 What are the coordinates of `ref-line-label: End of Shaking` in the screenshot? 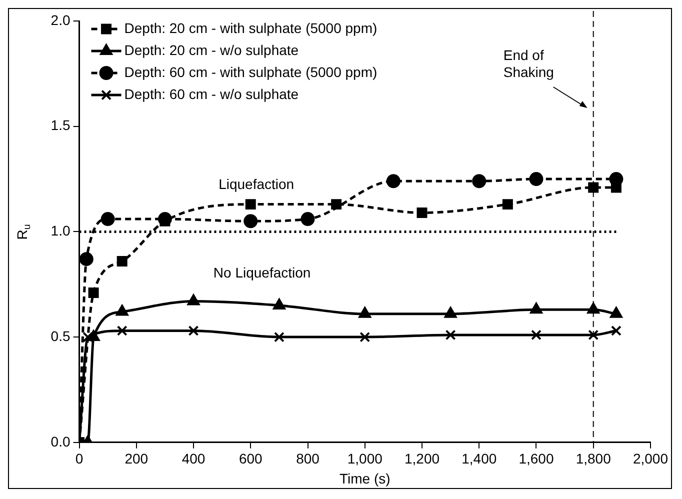 It's located at (528, 63).